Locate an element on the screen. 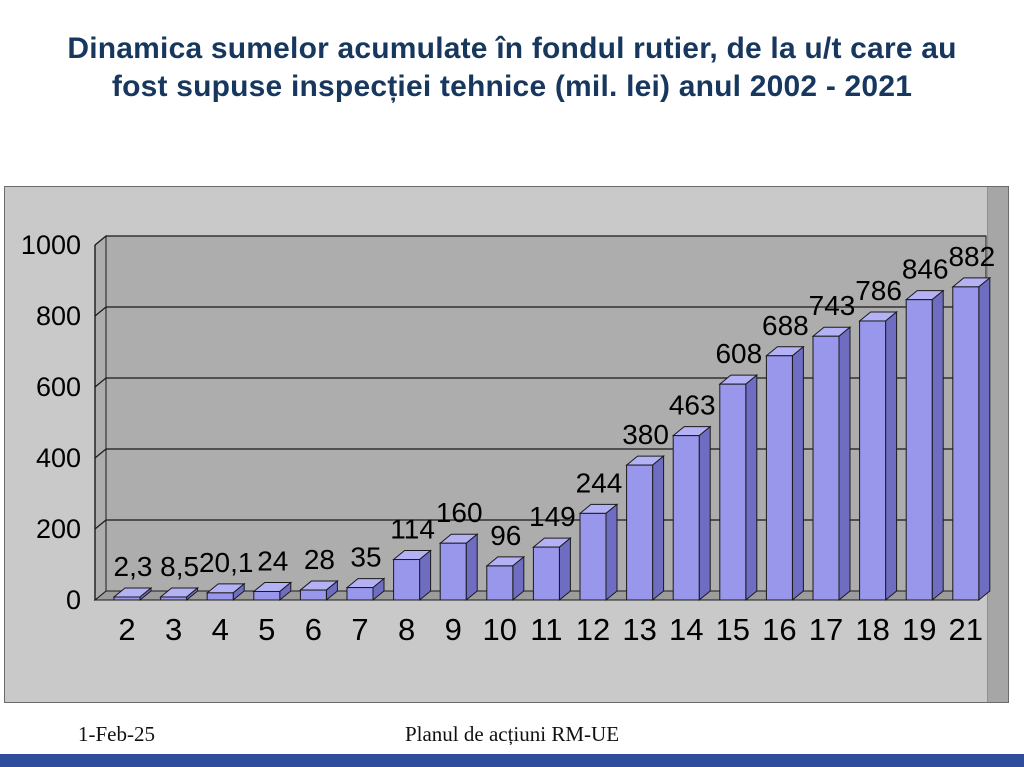 Image resolution: width=1024 pixels, height=767 pixels. bar-value-label: 688 is located at coordinates (785, 325).